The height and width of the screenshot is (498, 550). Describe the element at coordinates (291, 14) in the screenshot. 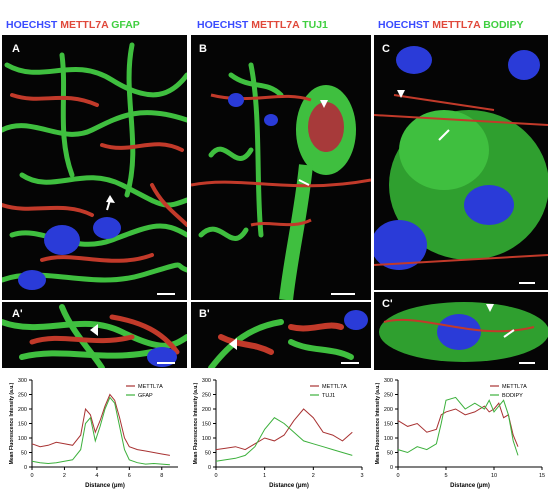

I see `column-title-pl: 3D Projection of PL` at that location.